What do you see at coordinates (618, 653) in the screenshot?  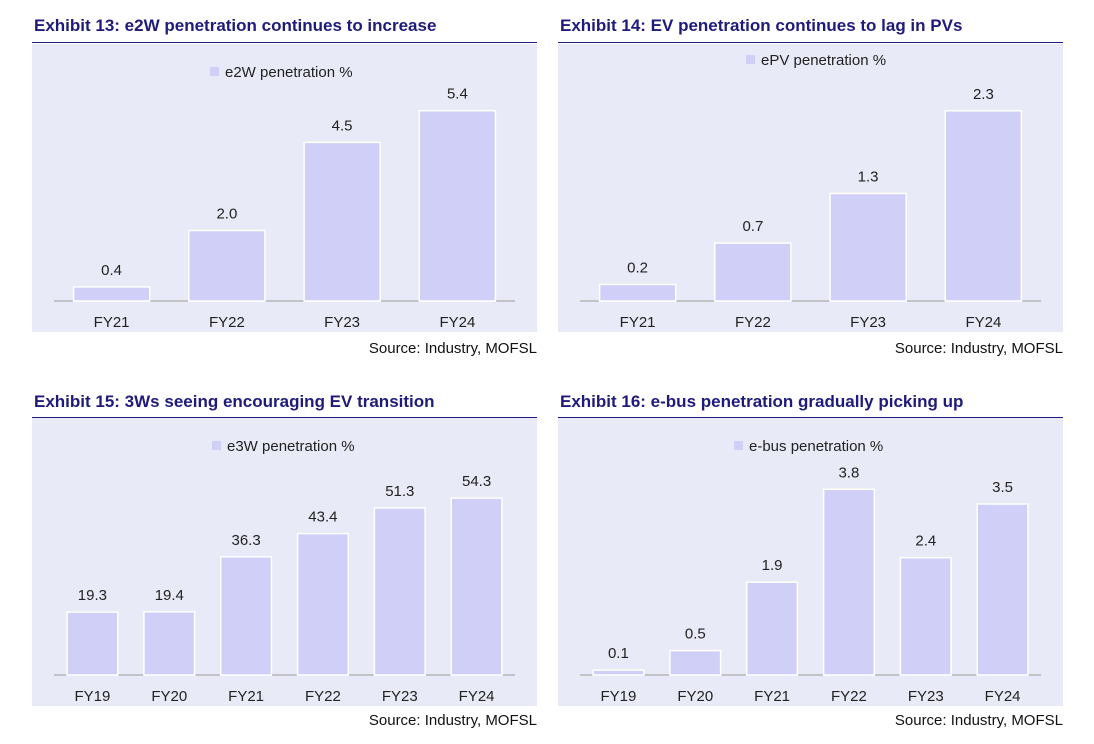 I see `data-label: 0.1` at bounding box center [618, 653].